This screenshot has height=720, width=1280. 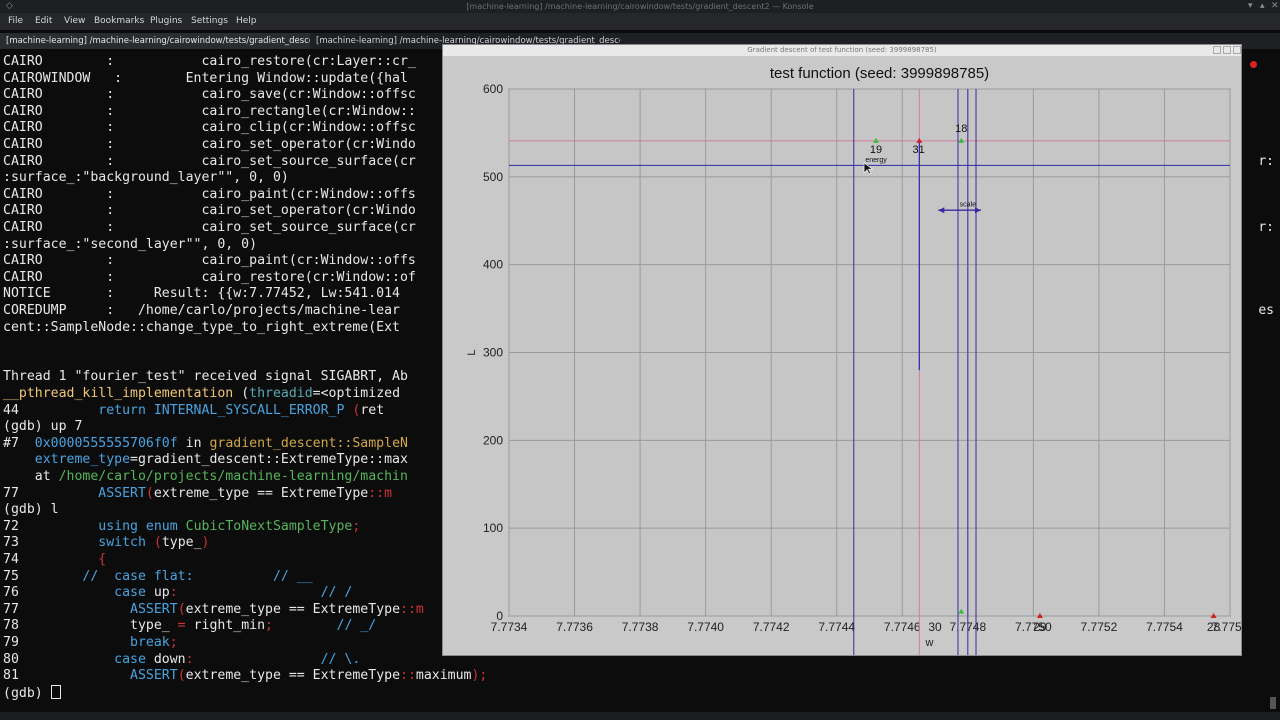 What do you see at coordinates (205, 543) in the screenshot?
I see `terminal-text: )` at bounding box center [205, 543].